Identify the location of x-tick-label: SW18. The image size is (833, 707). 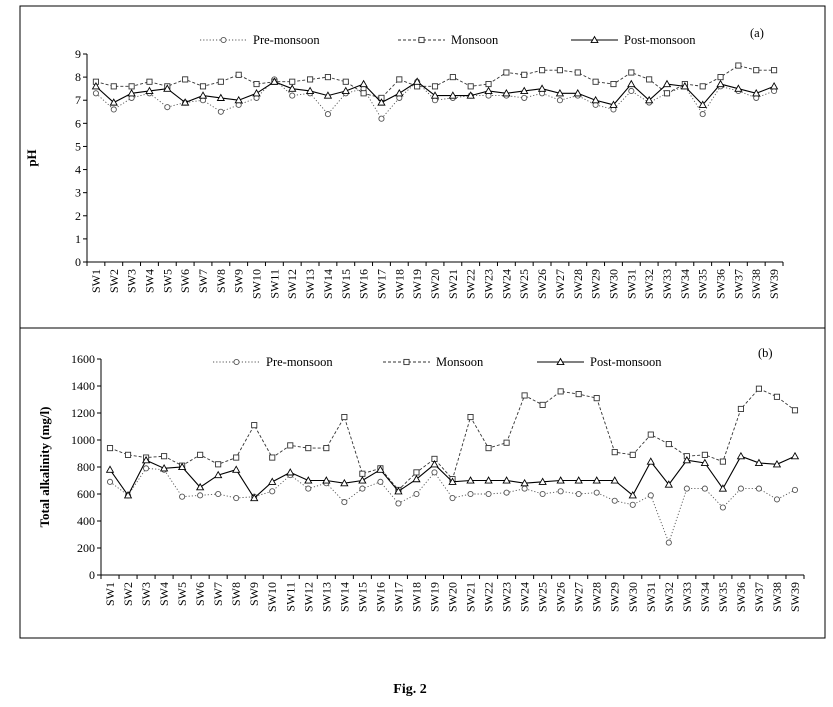
(399, 284).